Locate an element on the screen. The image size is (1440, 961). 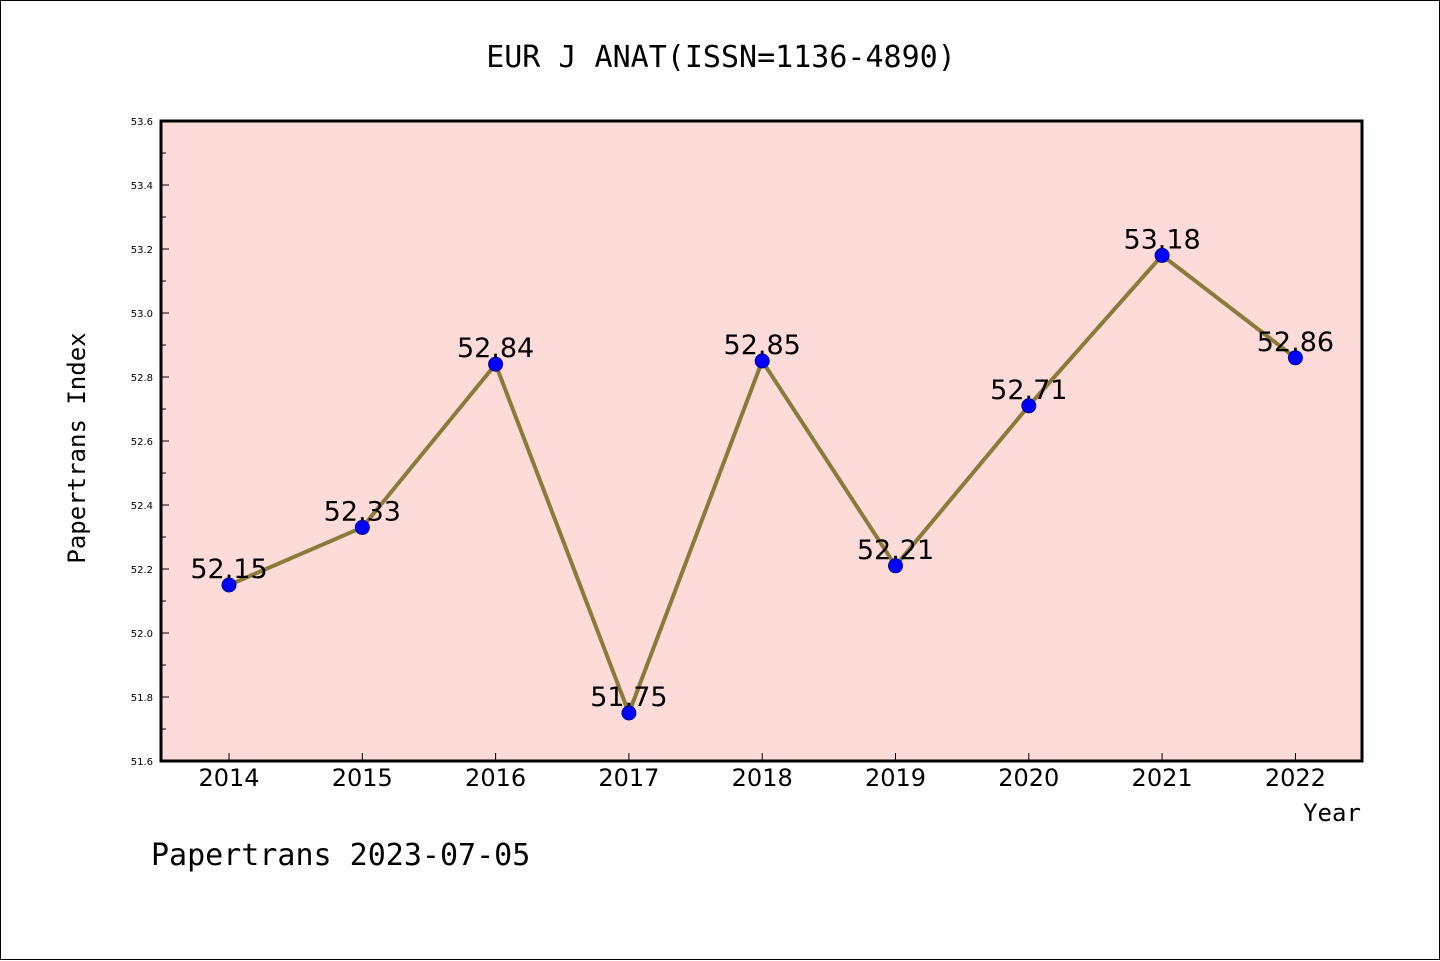
y-tick-label: 52.4 is located at coordinates (142, 506).